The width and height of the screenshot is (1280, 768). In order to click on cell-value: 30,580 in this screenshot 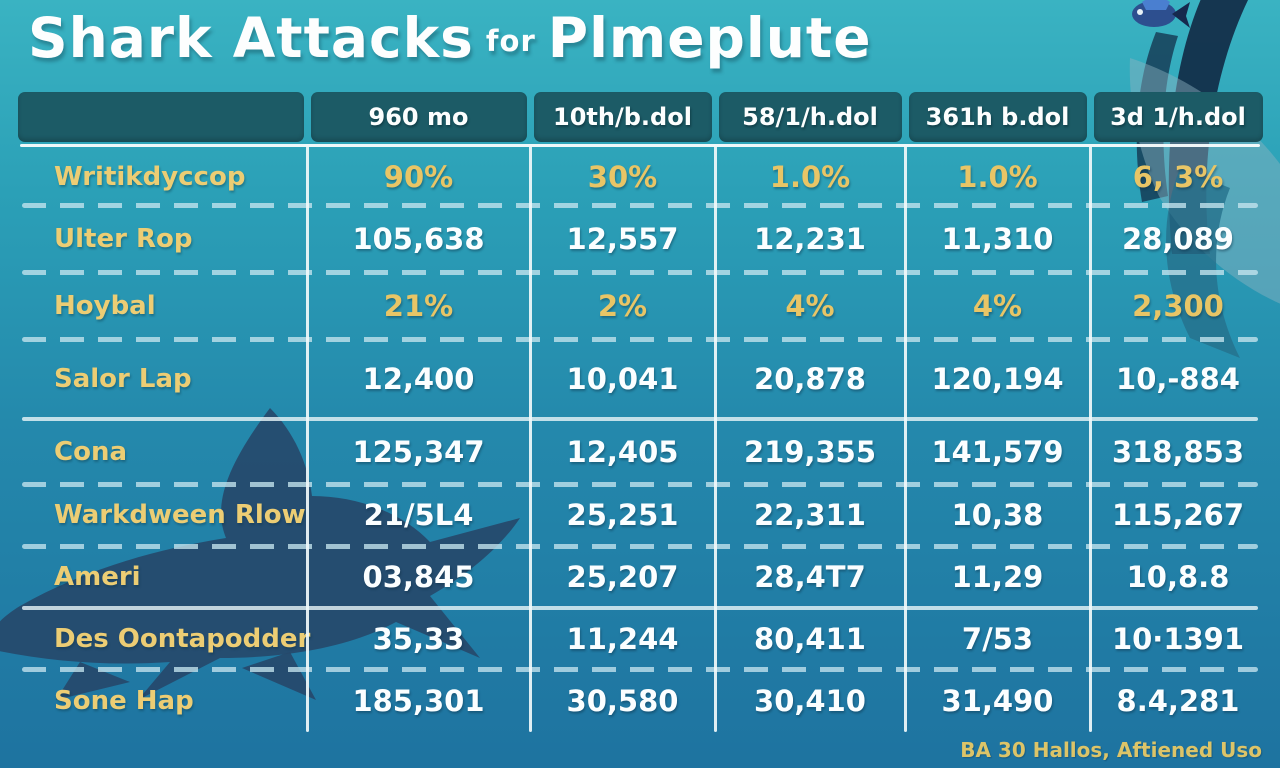, I will do `click(622, 700)`.